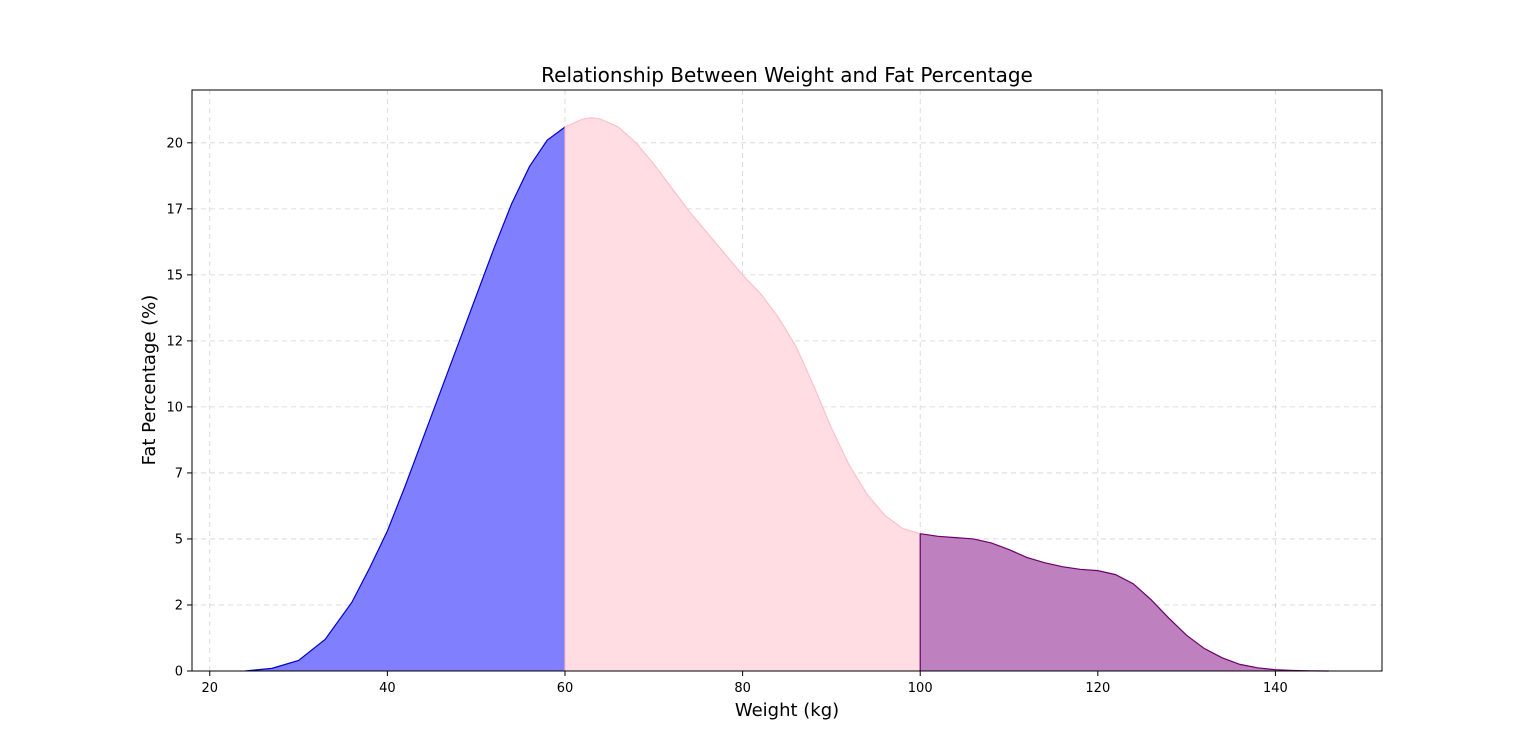 The width and height of the screenshot is (1536, 754). Describe the element at coordinates (565, 688) in the screenshot. I see `x-tick-label: 60` at that location.